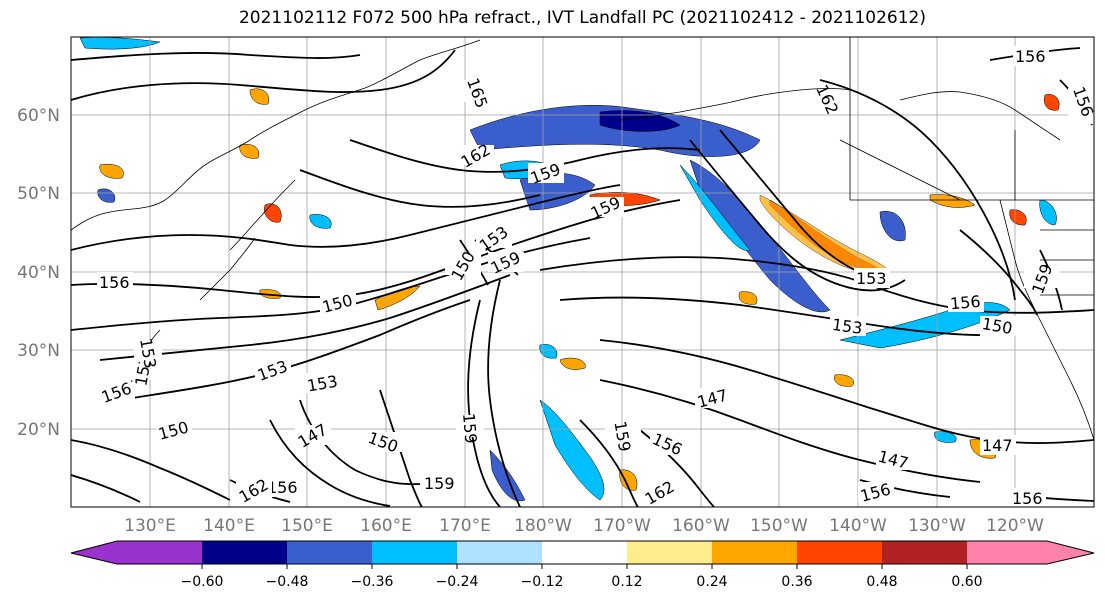  Describe the element at coordinates (925, 325) in the screenshot. I see `negative-band-westcoast` at that location.